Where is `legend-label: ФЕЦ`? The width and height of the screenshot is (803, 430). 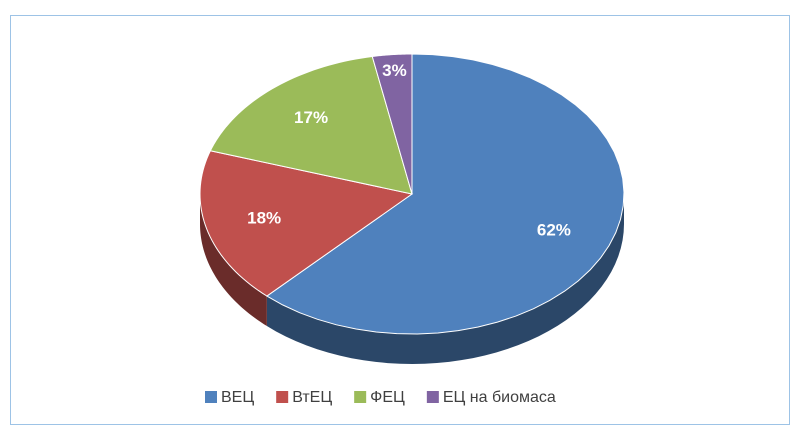 legend-label: ФЕЦ is located at coordinates (387, 397).